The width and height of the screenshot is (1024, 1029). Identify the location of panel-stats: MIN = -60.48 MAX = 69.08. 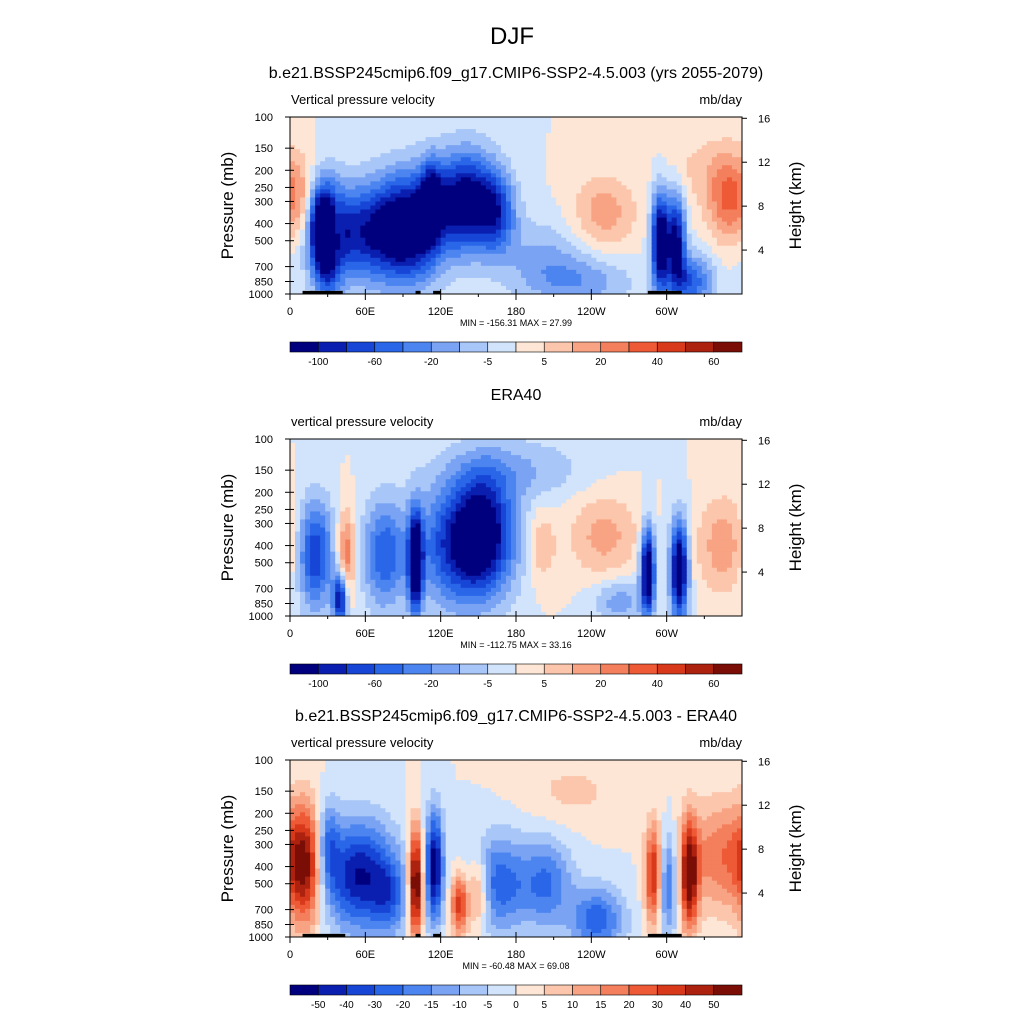
(515, 966).